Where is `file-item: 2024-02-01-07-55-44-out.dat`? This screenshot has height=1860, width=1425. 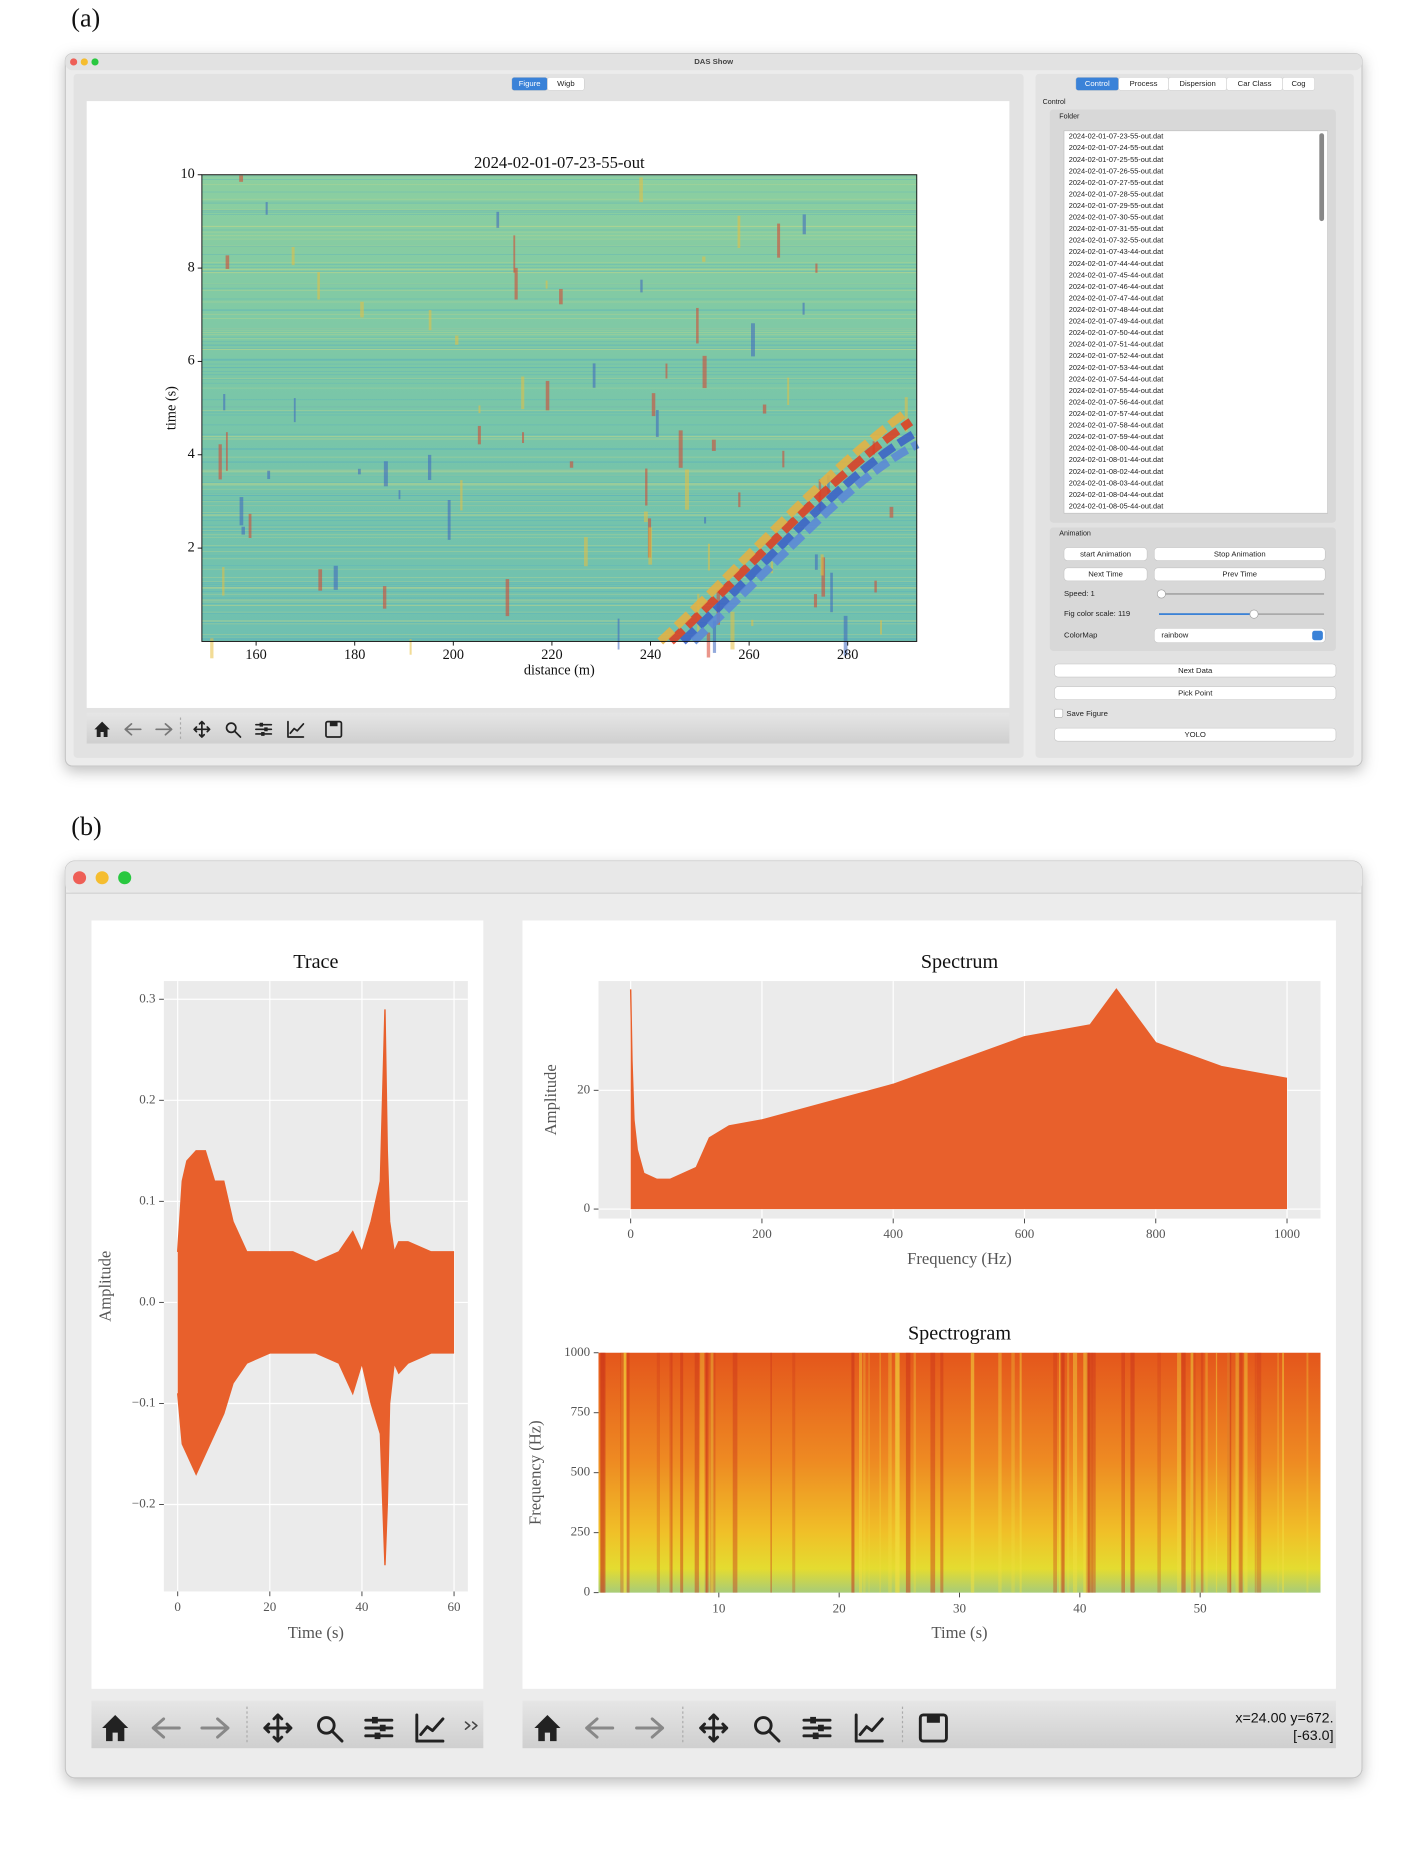 file-item: 2024-02-01-07-55-44-out.dat is located at coordinates (1116, 390).